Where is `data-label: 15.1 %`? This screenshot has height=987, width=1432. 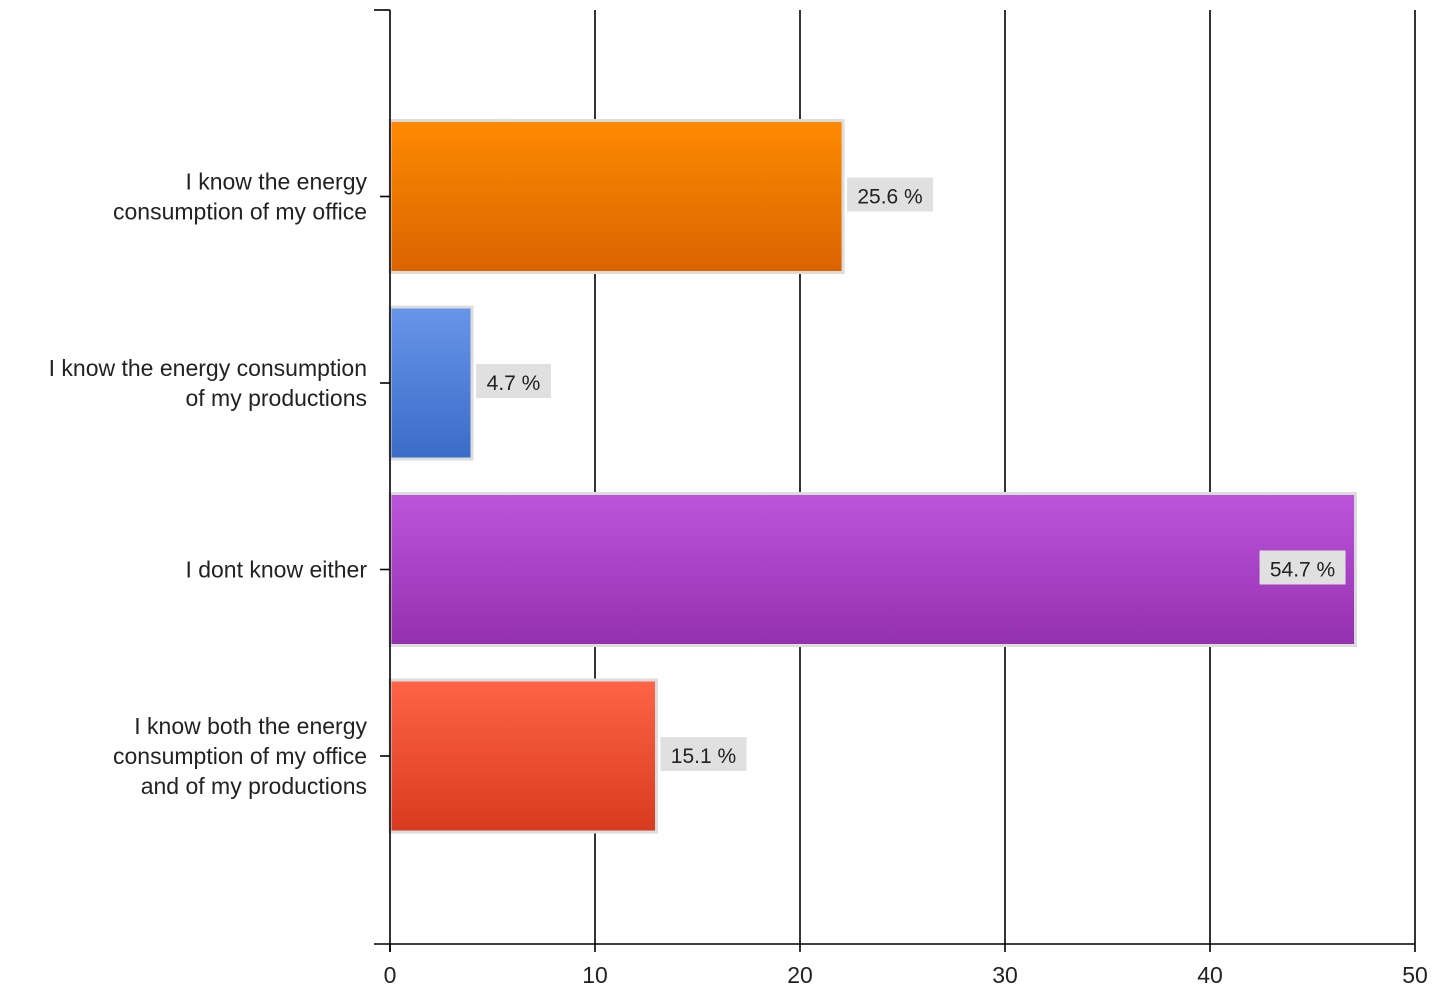 data-label: 15.1 % is located at coordinates (703, 756).